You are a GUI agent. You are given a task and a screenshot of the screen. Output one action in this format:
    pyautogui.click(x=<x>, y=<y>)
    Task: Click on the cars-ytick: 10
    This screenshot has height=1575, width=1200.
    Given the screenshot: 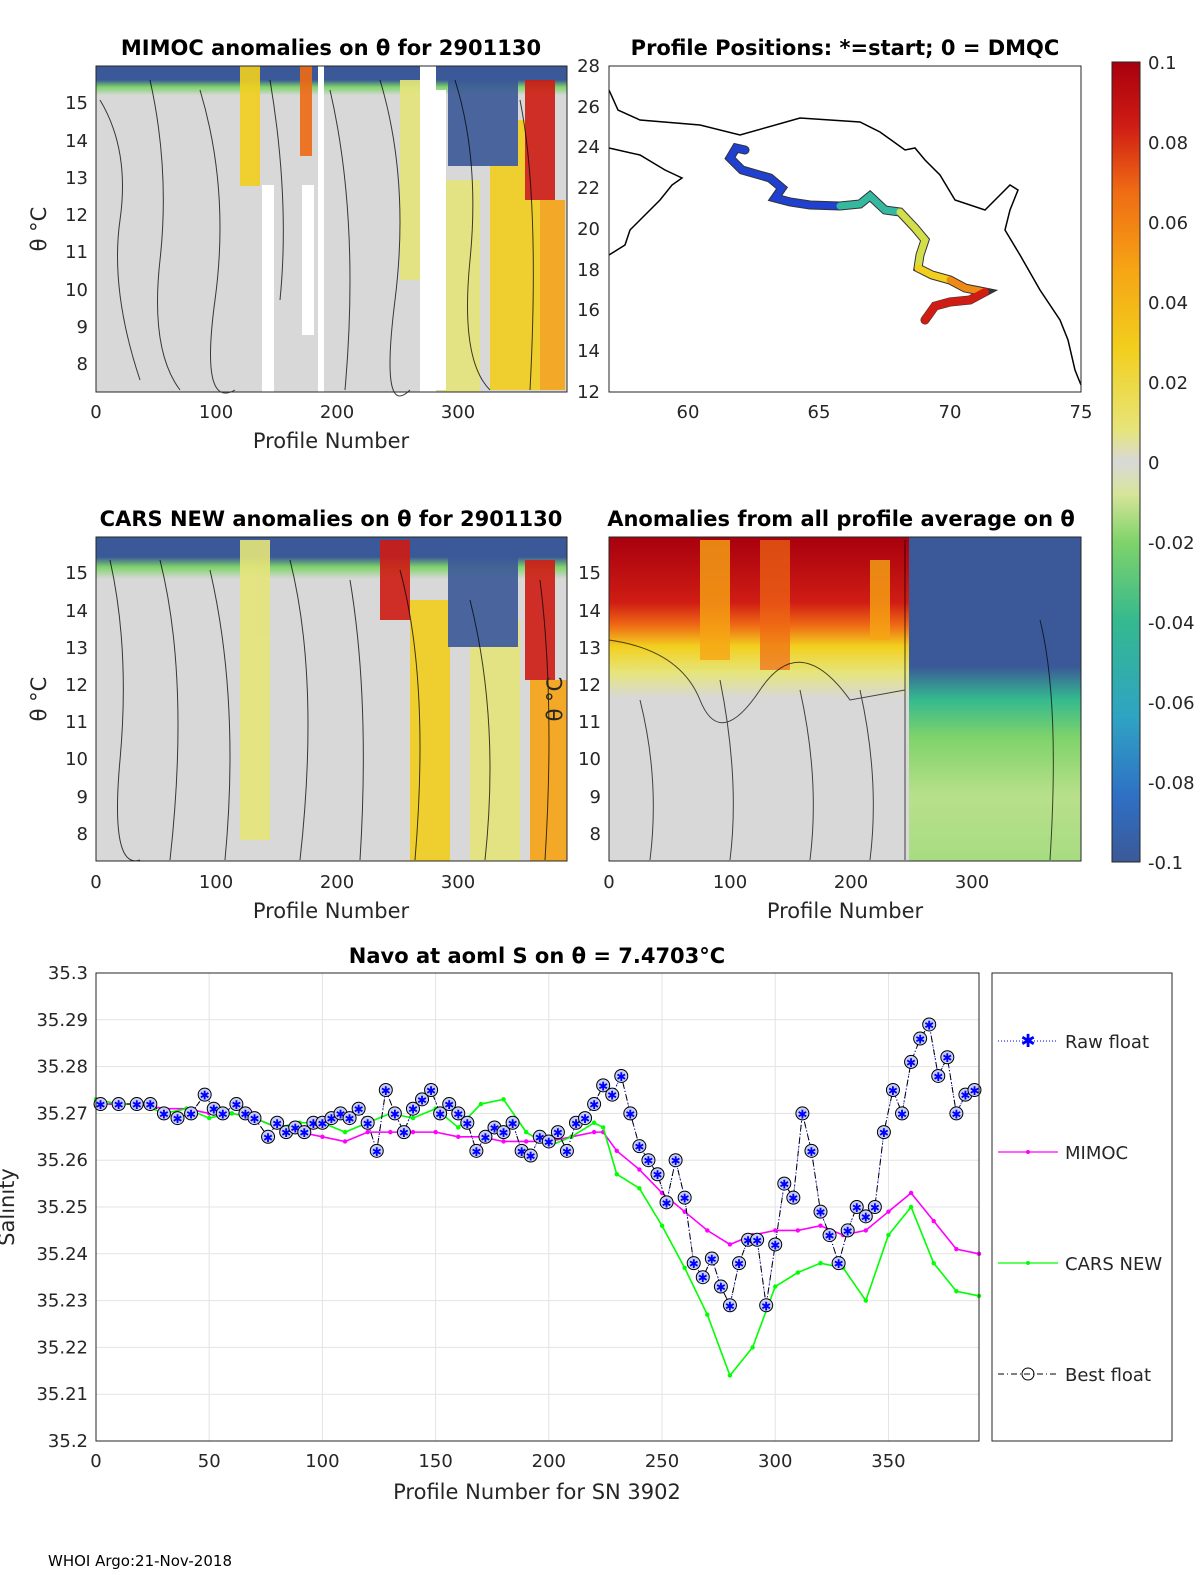 What is the action you would take?
    pyautogui.click(x=76, y=759)
    